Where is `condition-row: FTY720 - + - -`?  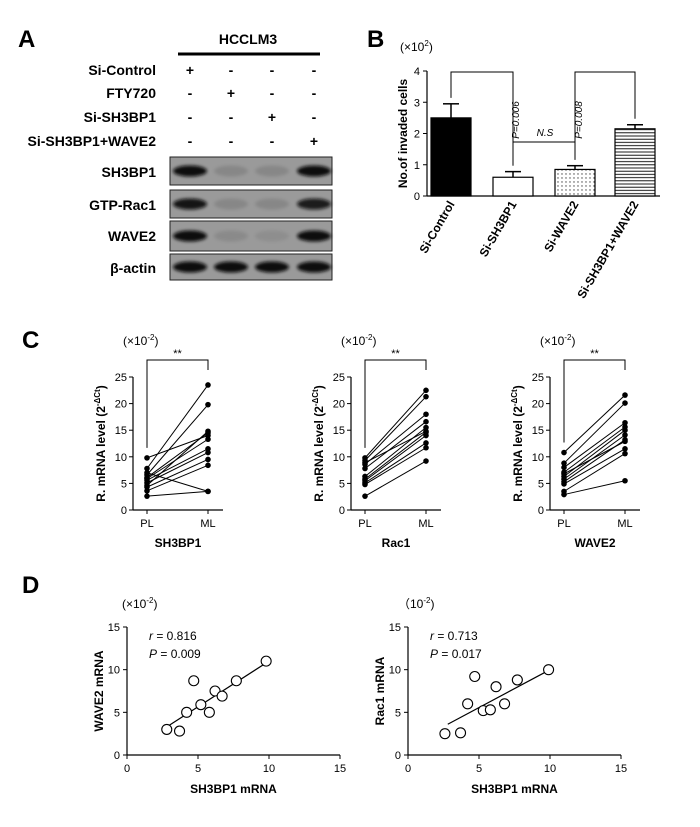 condition-row: FTY720 - + - - is located at coordinates (211, 93).